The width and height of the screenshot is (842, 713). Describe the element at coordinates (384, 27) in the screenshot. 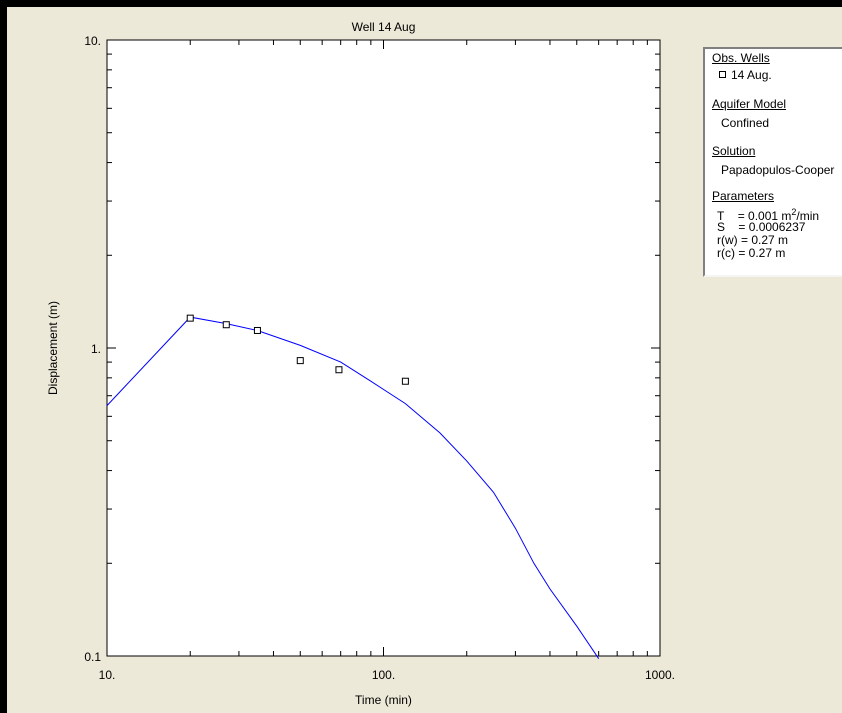

I see `chart-title: Well 14 Aug` at that location.